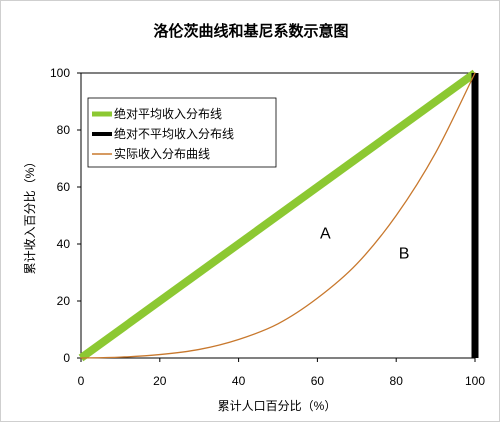 Image resolution: width=500 pixels, height=423 pixels. What do you see at coordinates (277, 406) in the screenshot?
I see `x-axis-label: 累计人口百分比（%）` at bounding box center [277, 406].